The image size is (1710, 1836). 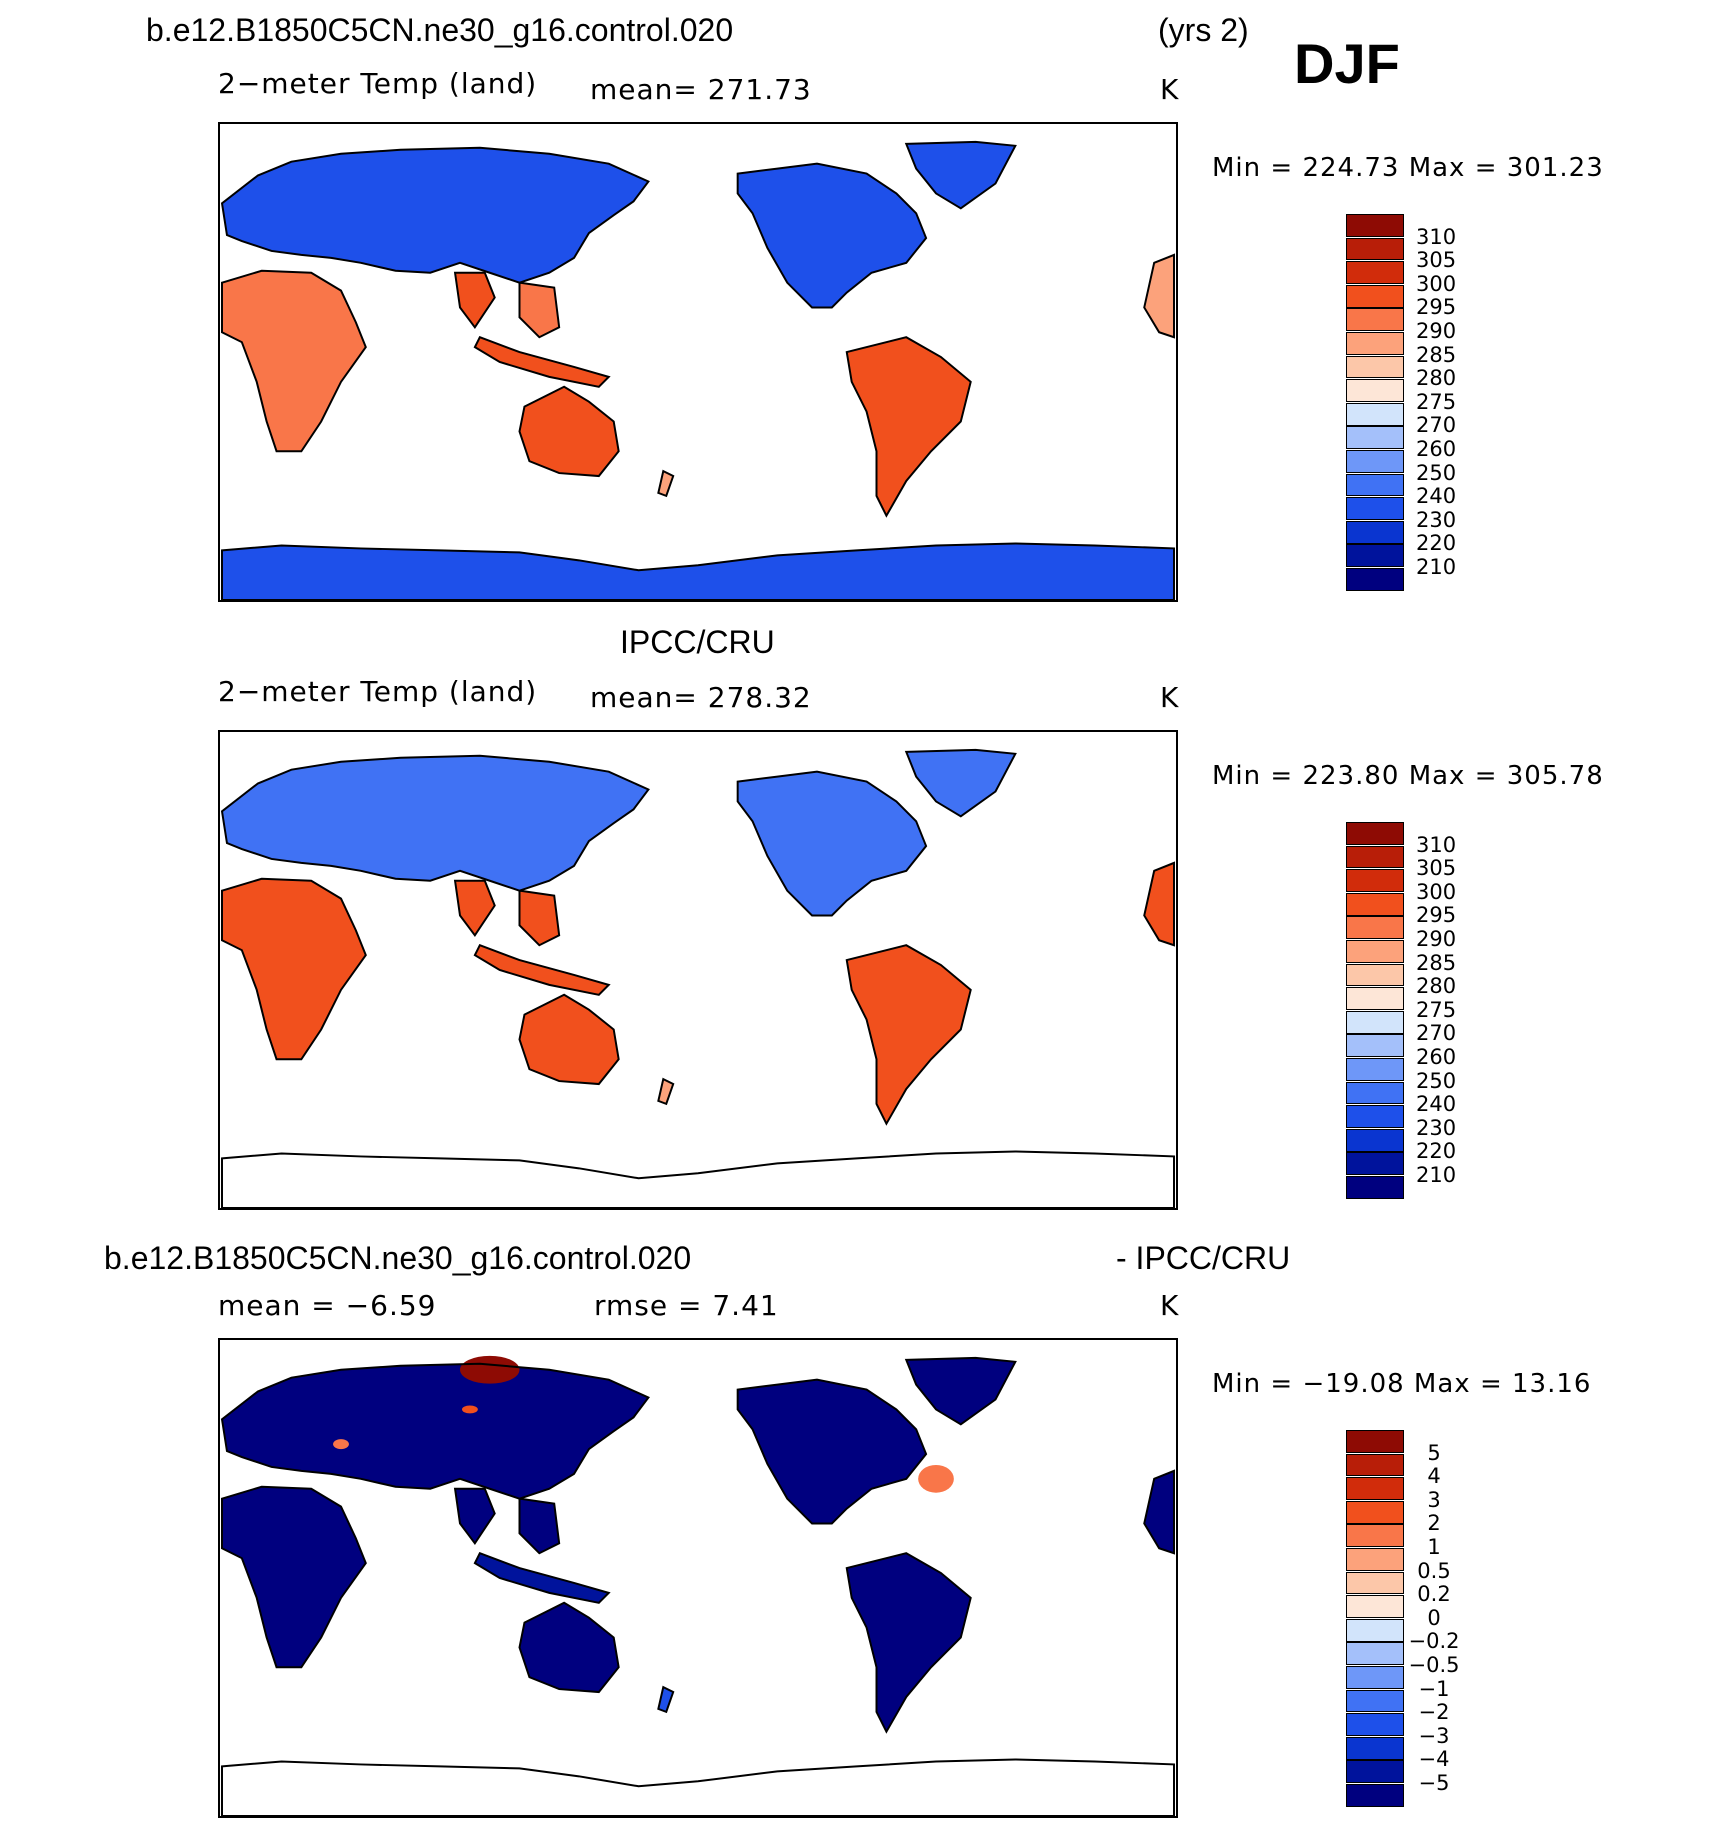 What do you see at coordinates (1170, 697) in the screenshot?
I see `panel2-units: K` at bounding box center [1170, 697].